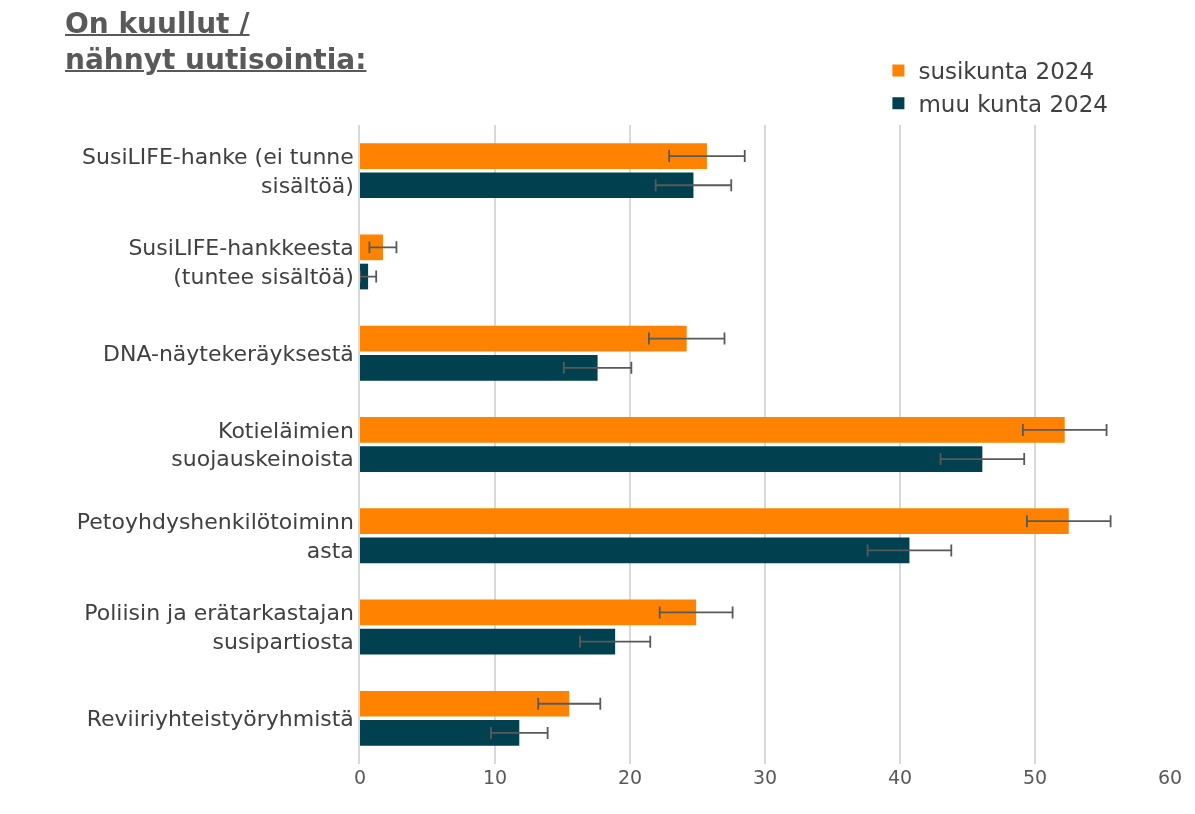 The width and height of the screenshot is (1195, 814). Describe the element at coordinates (219, 627) in the screenshot. I see `y-tick-label: Poliisin ja erätarkastajan susipartiosta` at that location.